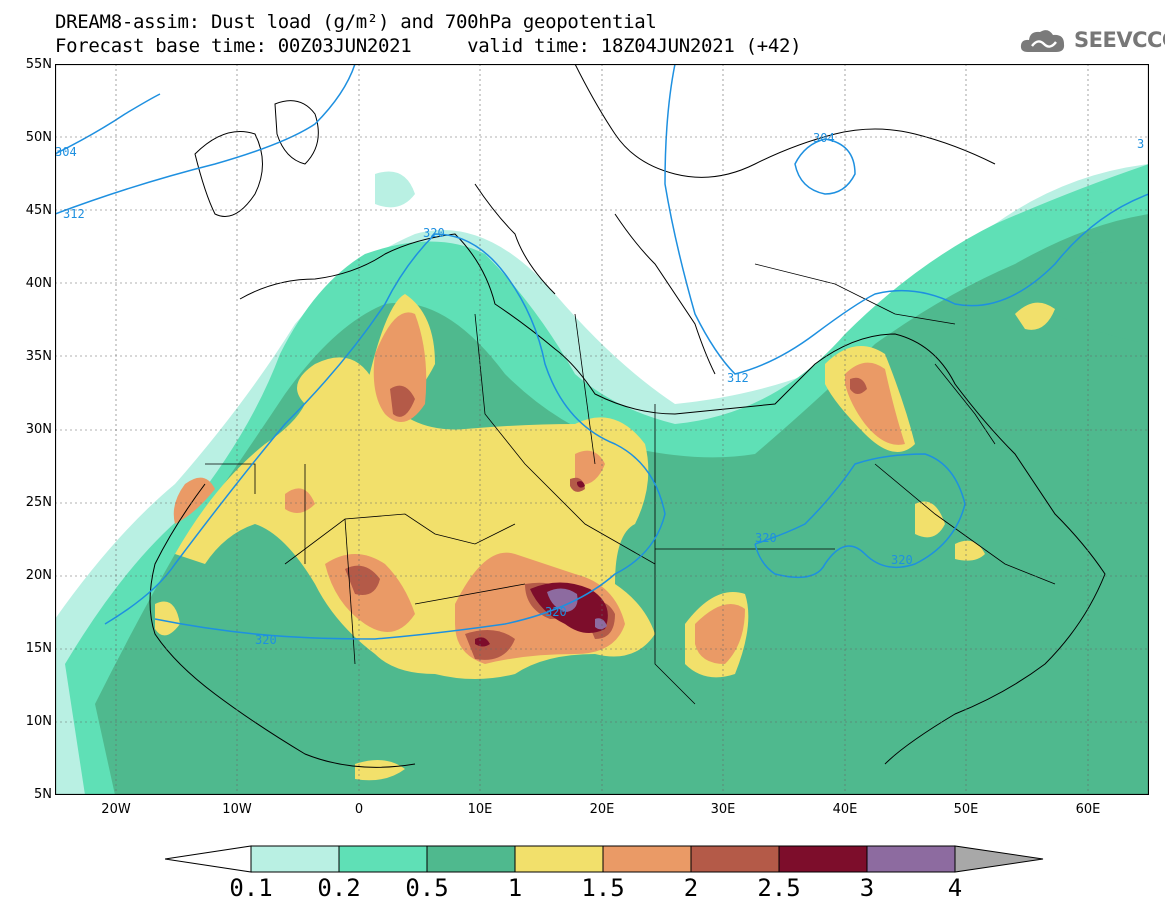 This screenshot has height=907, width=1165. Describe the element at coordinates (116, 809) in the screenshot. I see `lon-label: 20W` at that location.